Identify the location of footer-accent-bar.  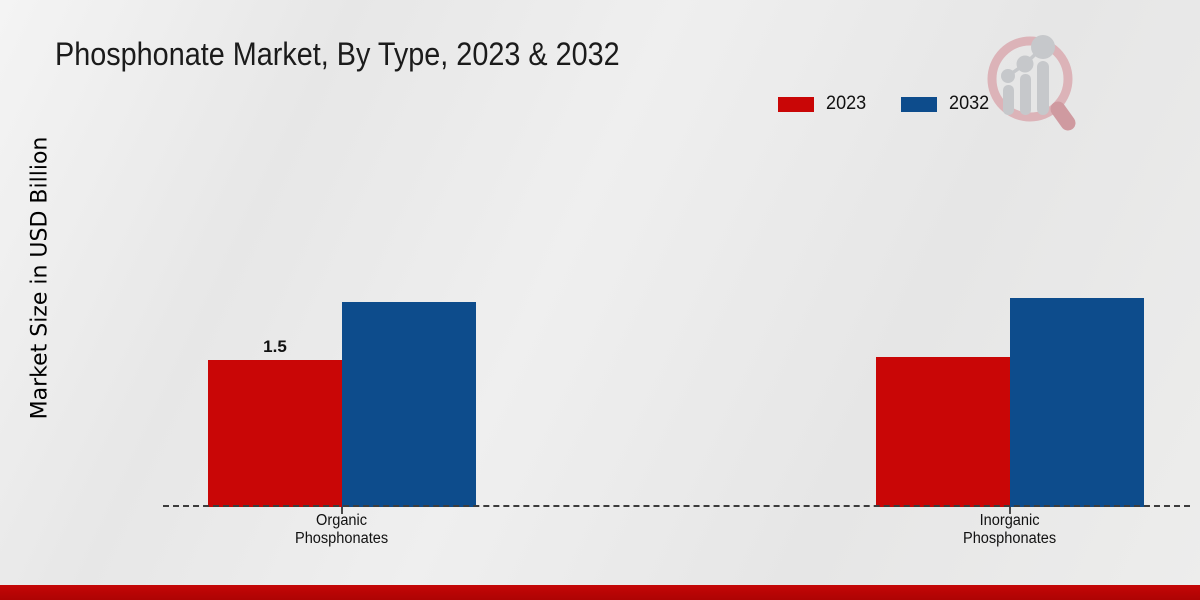
(600, 592).